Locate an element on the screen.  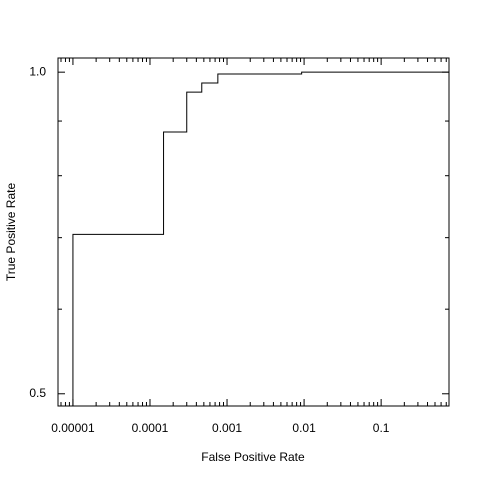
y-axis-title: True Positive Rate is located at coordinates (11, 232).